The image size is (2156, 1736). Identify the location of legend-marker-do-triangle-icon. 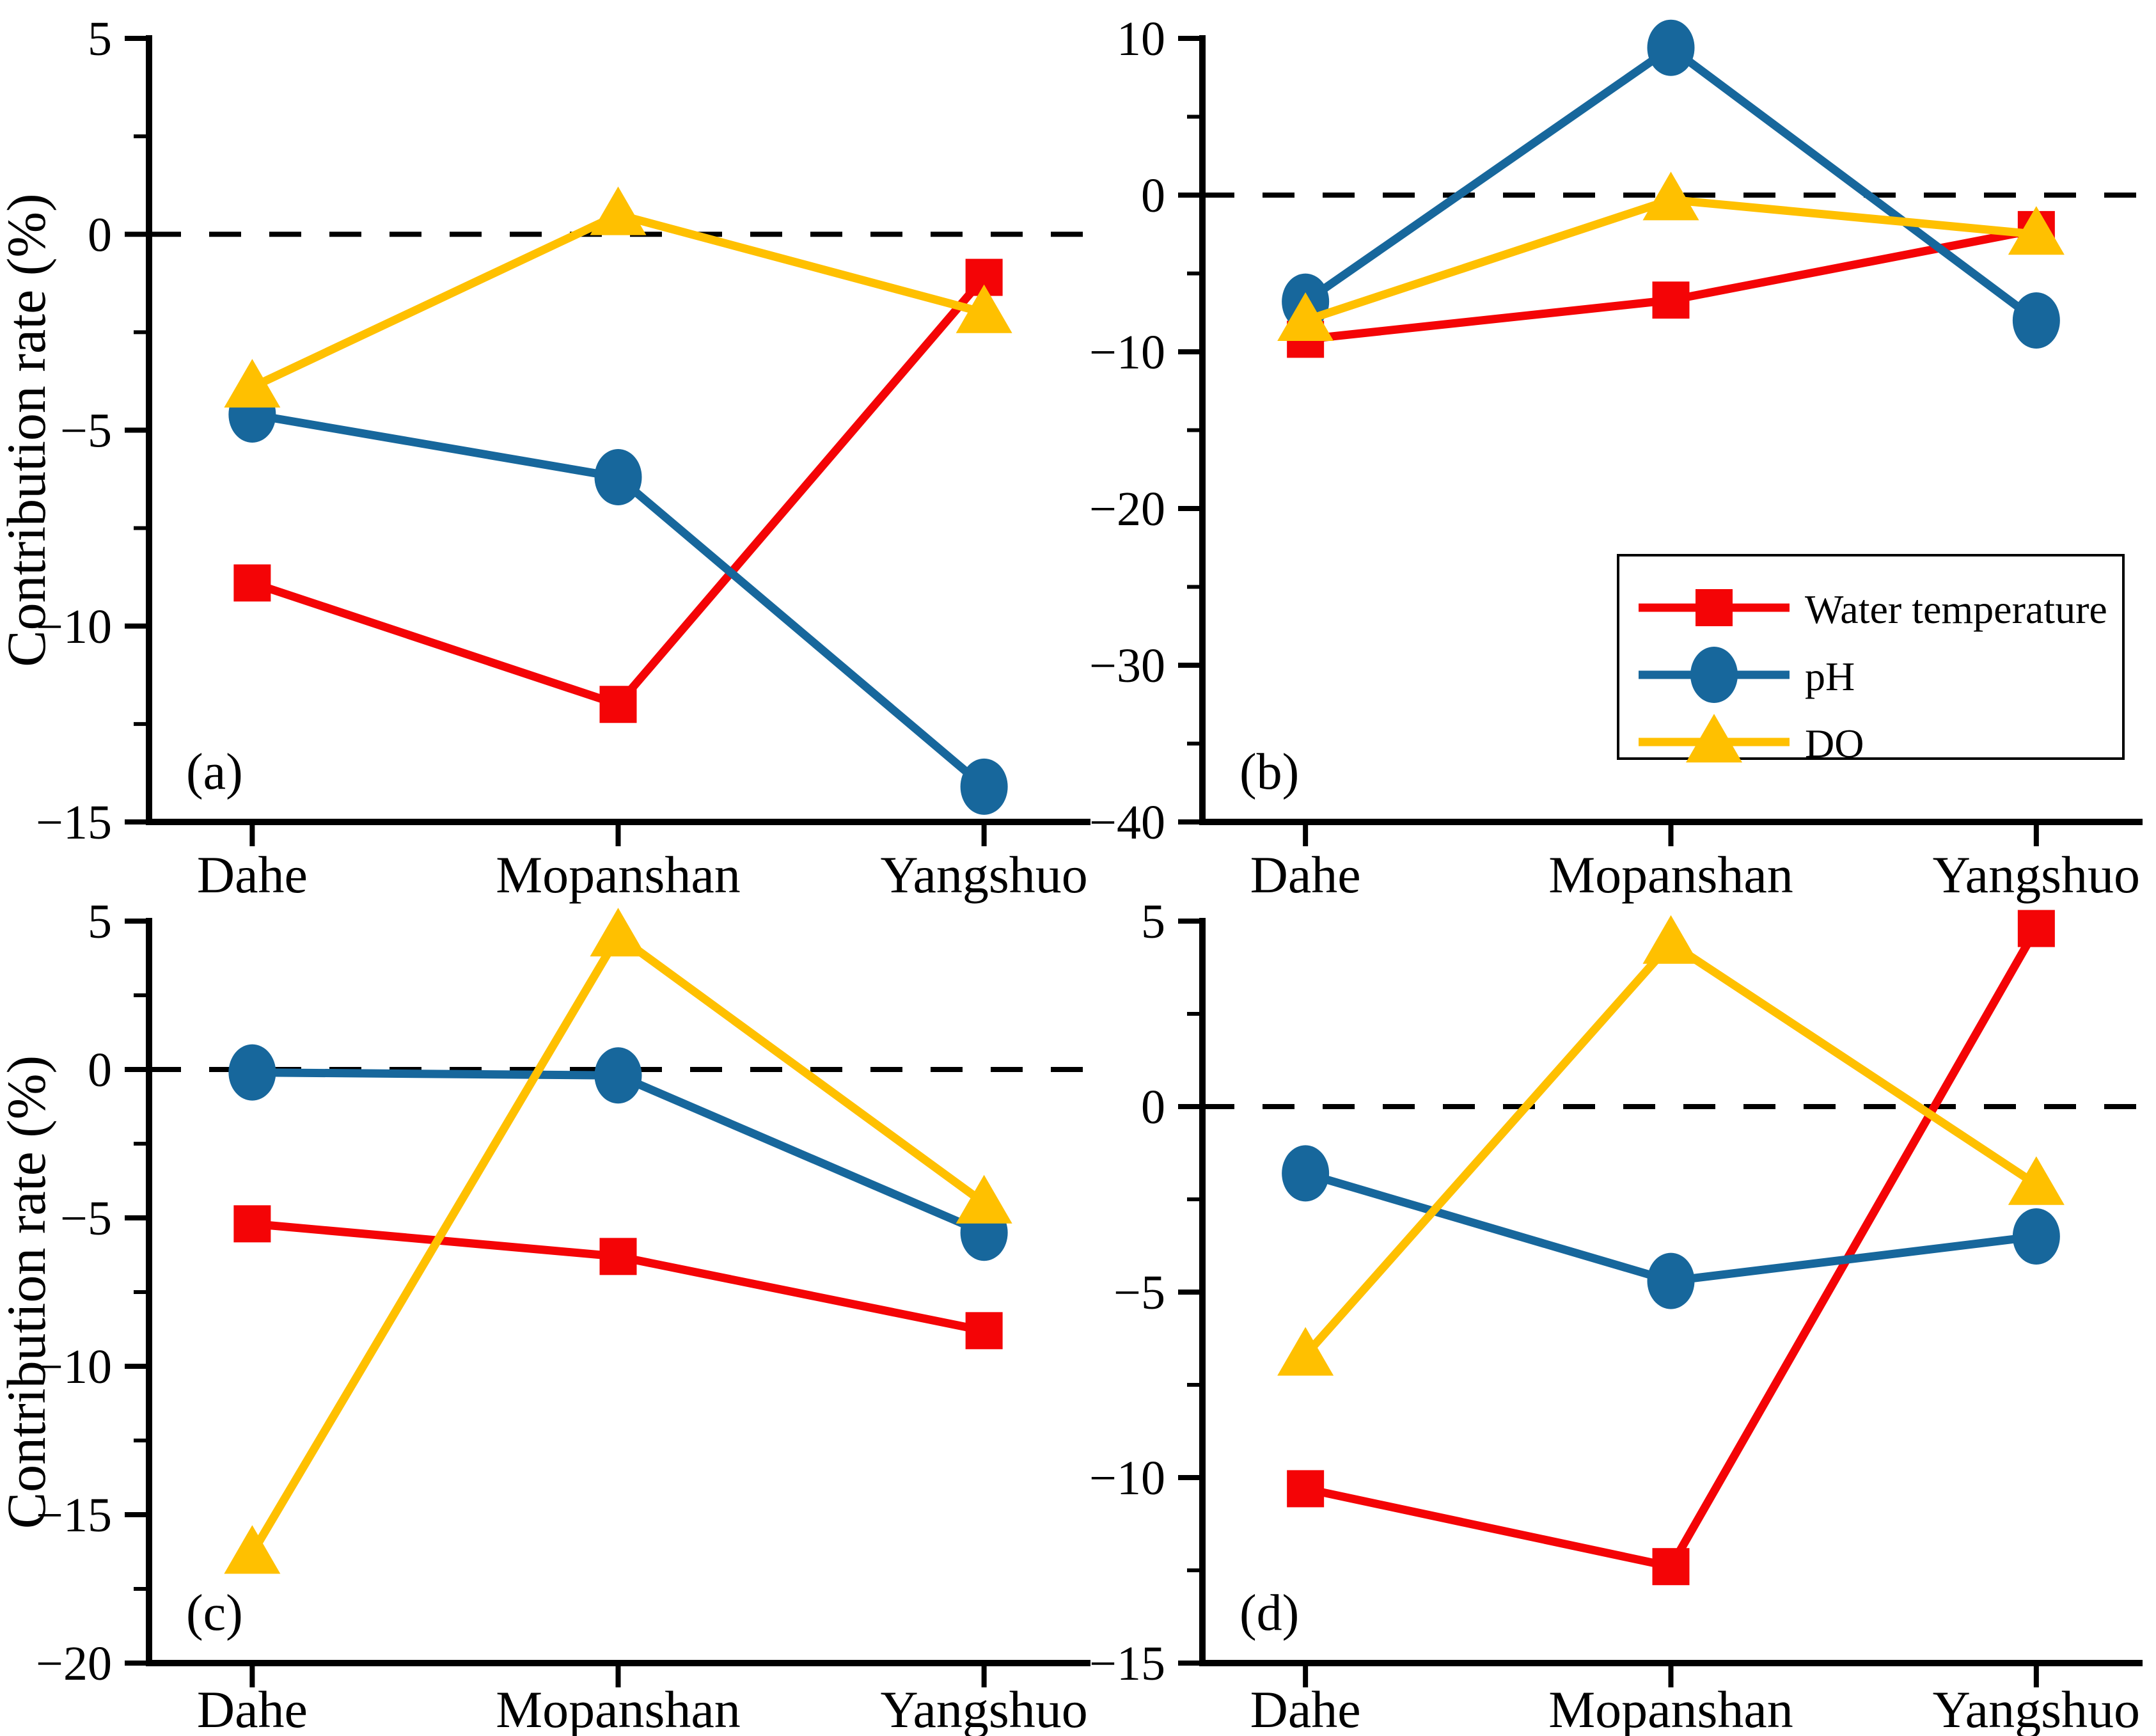
(1714, 738).